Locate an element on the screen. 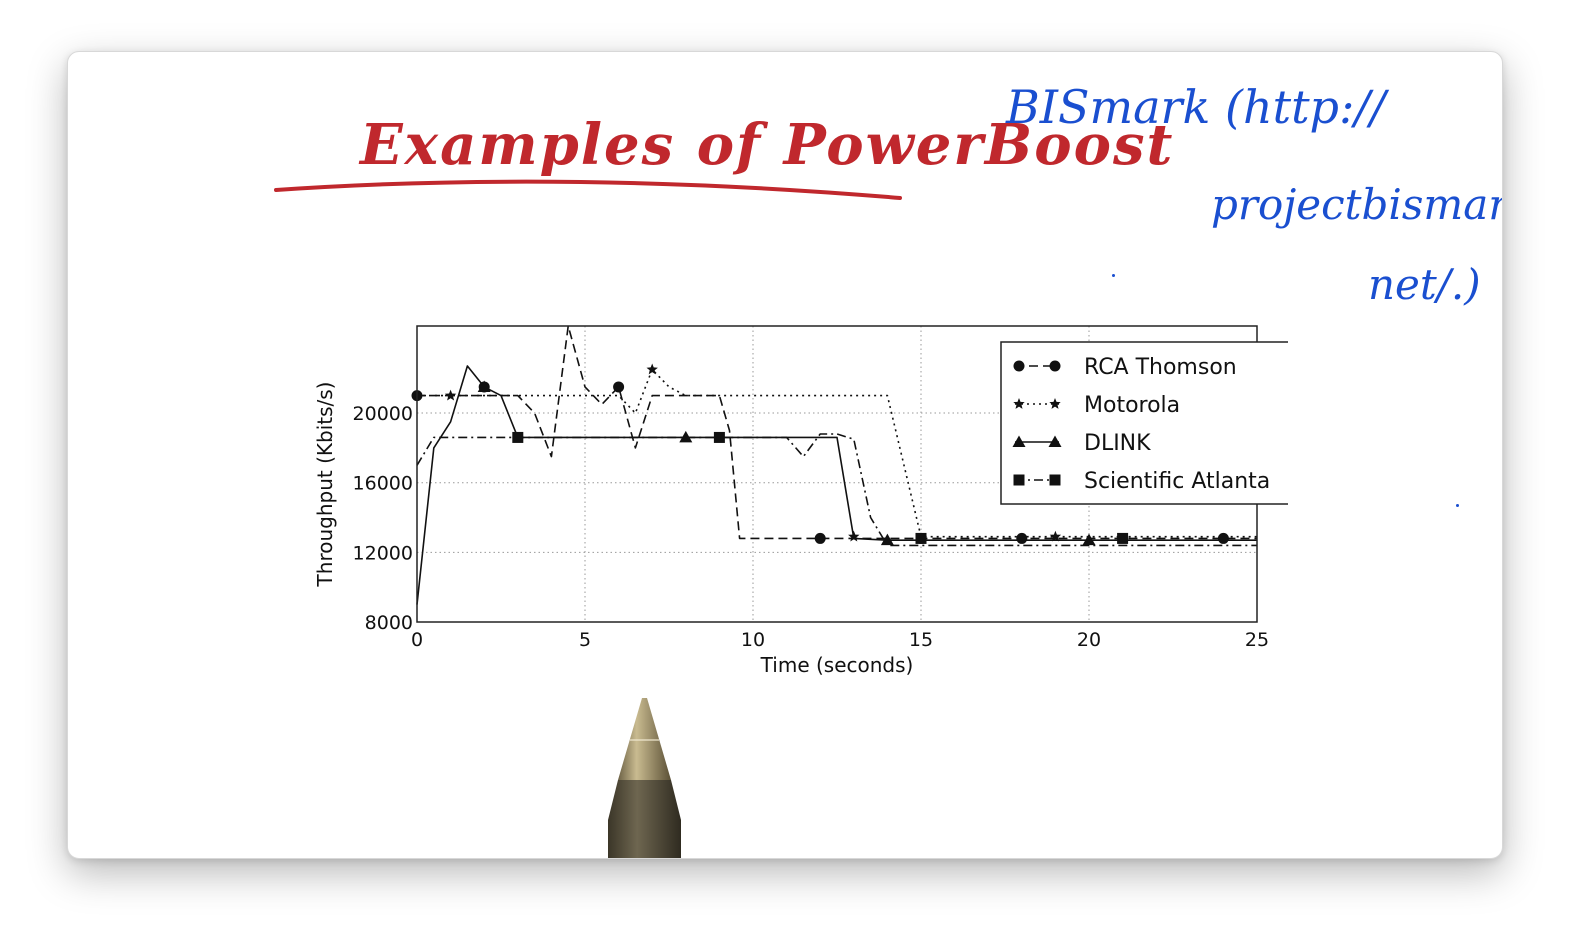 Image resolution: width=1576 pixels, height=946 pixels. series-line-scientific-atlanta is located at coordinates (836, 490).